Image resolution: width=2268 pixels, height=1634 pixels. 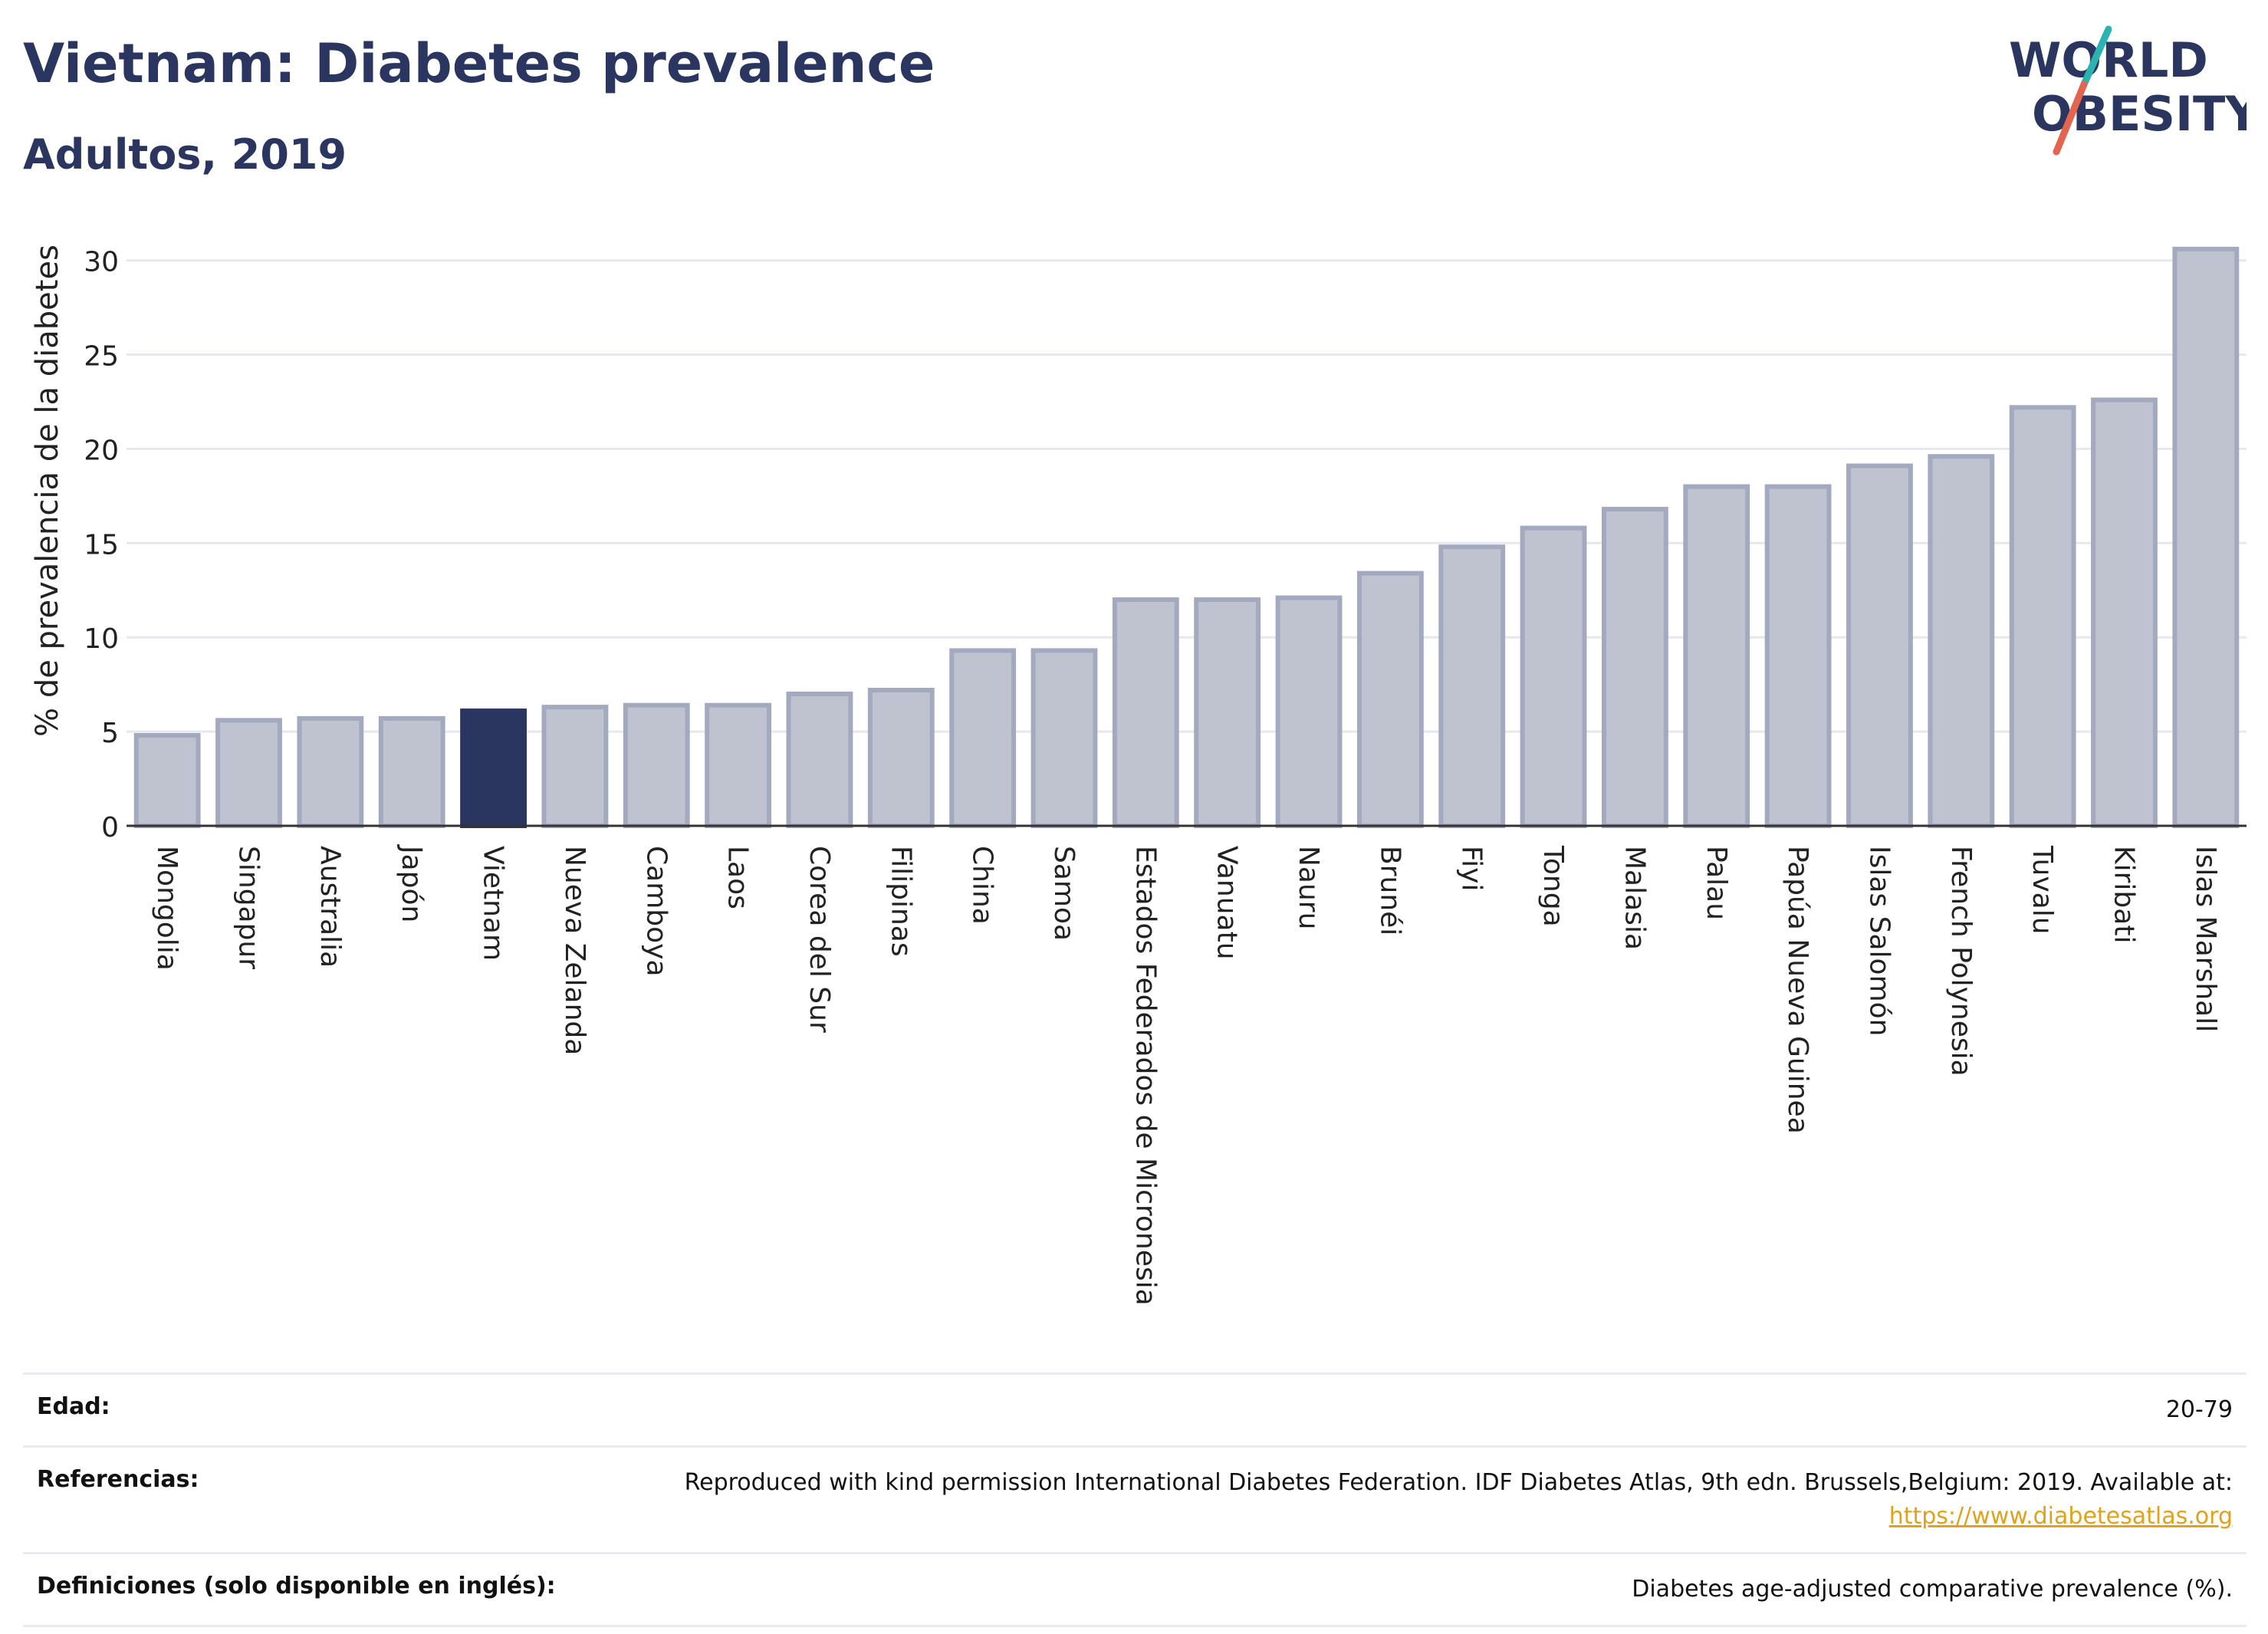 What do you see at coordinates (411, 883) in the screenshot?
I see `x-tick-label: Japón` at bounding box center [411, 883].